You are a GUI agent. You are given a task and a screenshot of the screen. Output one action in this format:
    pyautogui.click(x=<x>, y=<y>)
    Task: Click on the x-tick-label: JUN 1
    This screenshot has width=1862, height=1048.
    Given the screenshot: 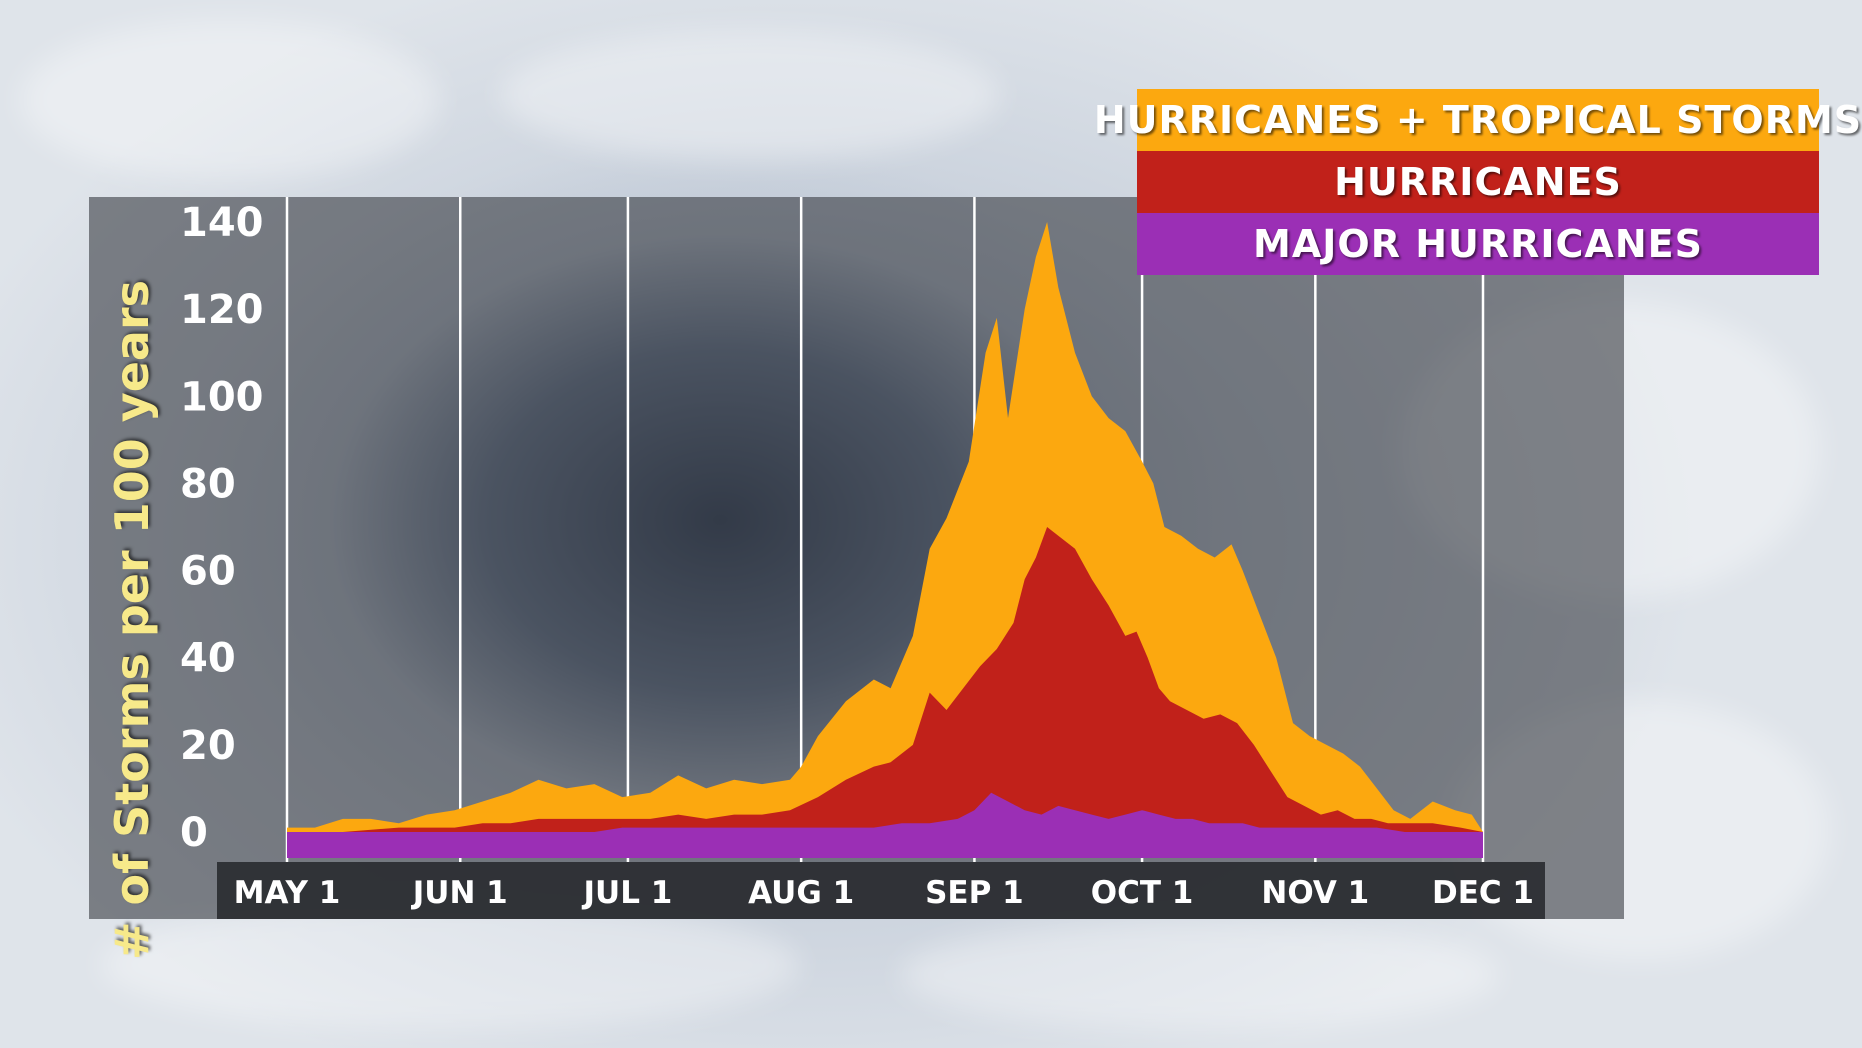 What is the action you would take?
    pyautogui.click(x=459, y=893)
    